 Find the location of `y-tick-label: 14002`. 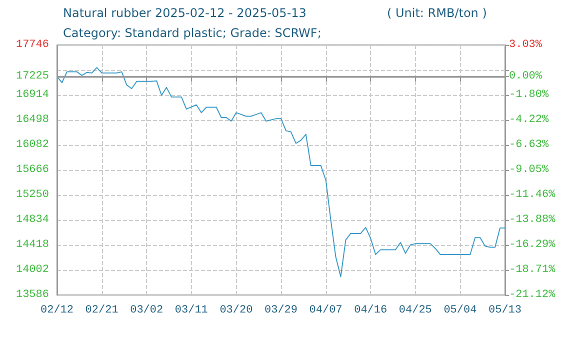

y-tick-label: 14002 is located at coordinates (32, 270).